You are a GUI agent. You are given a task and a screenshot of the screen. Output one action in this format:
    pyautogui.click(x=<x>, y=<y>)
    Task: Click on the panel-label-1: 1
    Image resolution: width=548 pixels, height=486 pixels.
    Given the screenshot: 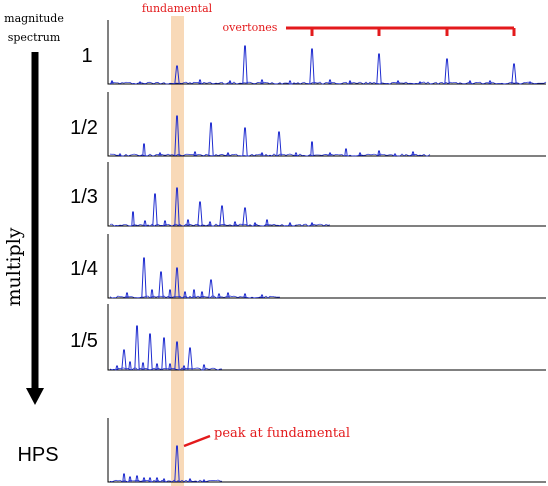 What is the action you would take?
    pyautogui.click(x=86, y=56)
    